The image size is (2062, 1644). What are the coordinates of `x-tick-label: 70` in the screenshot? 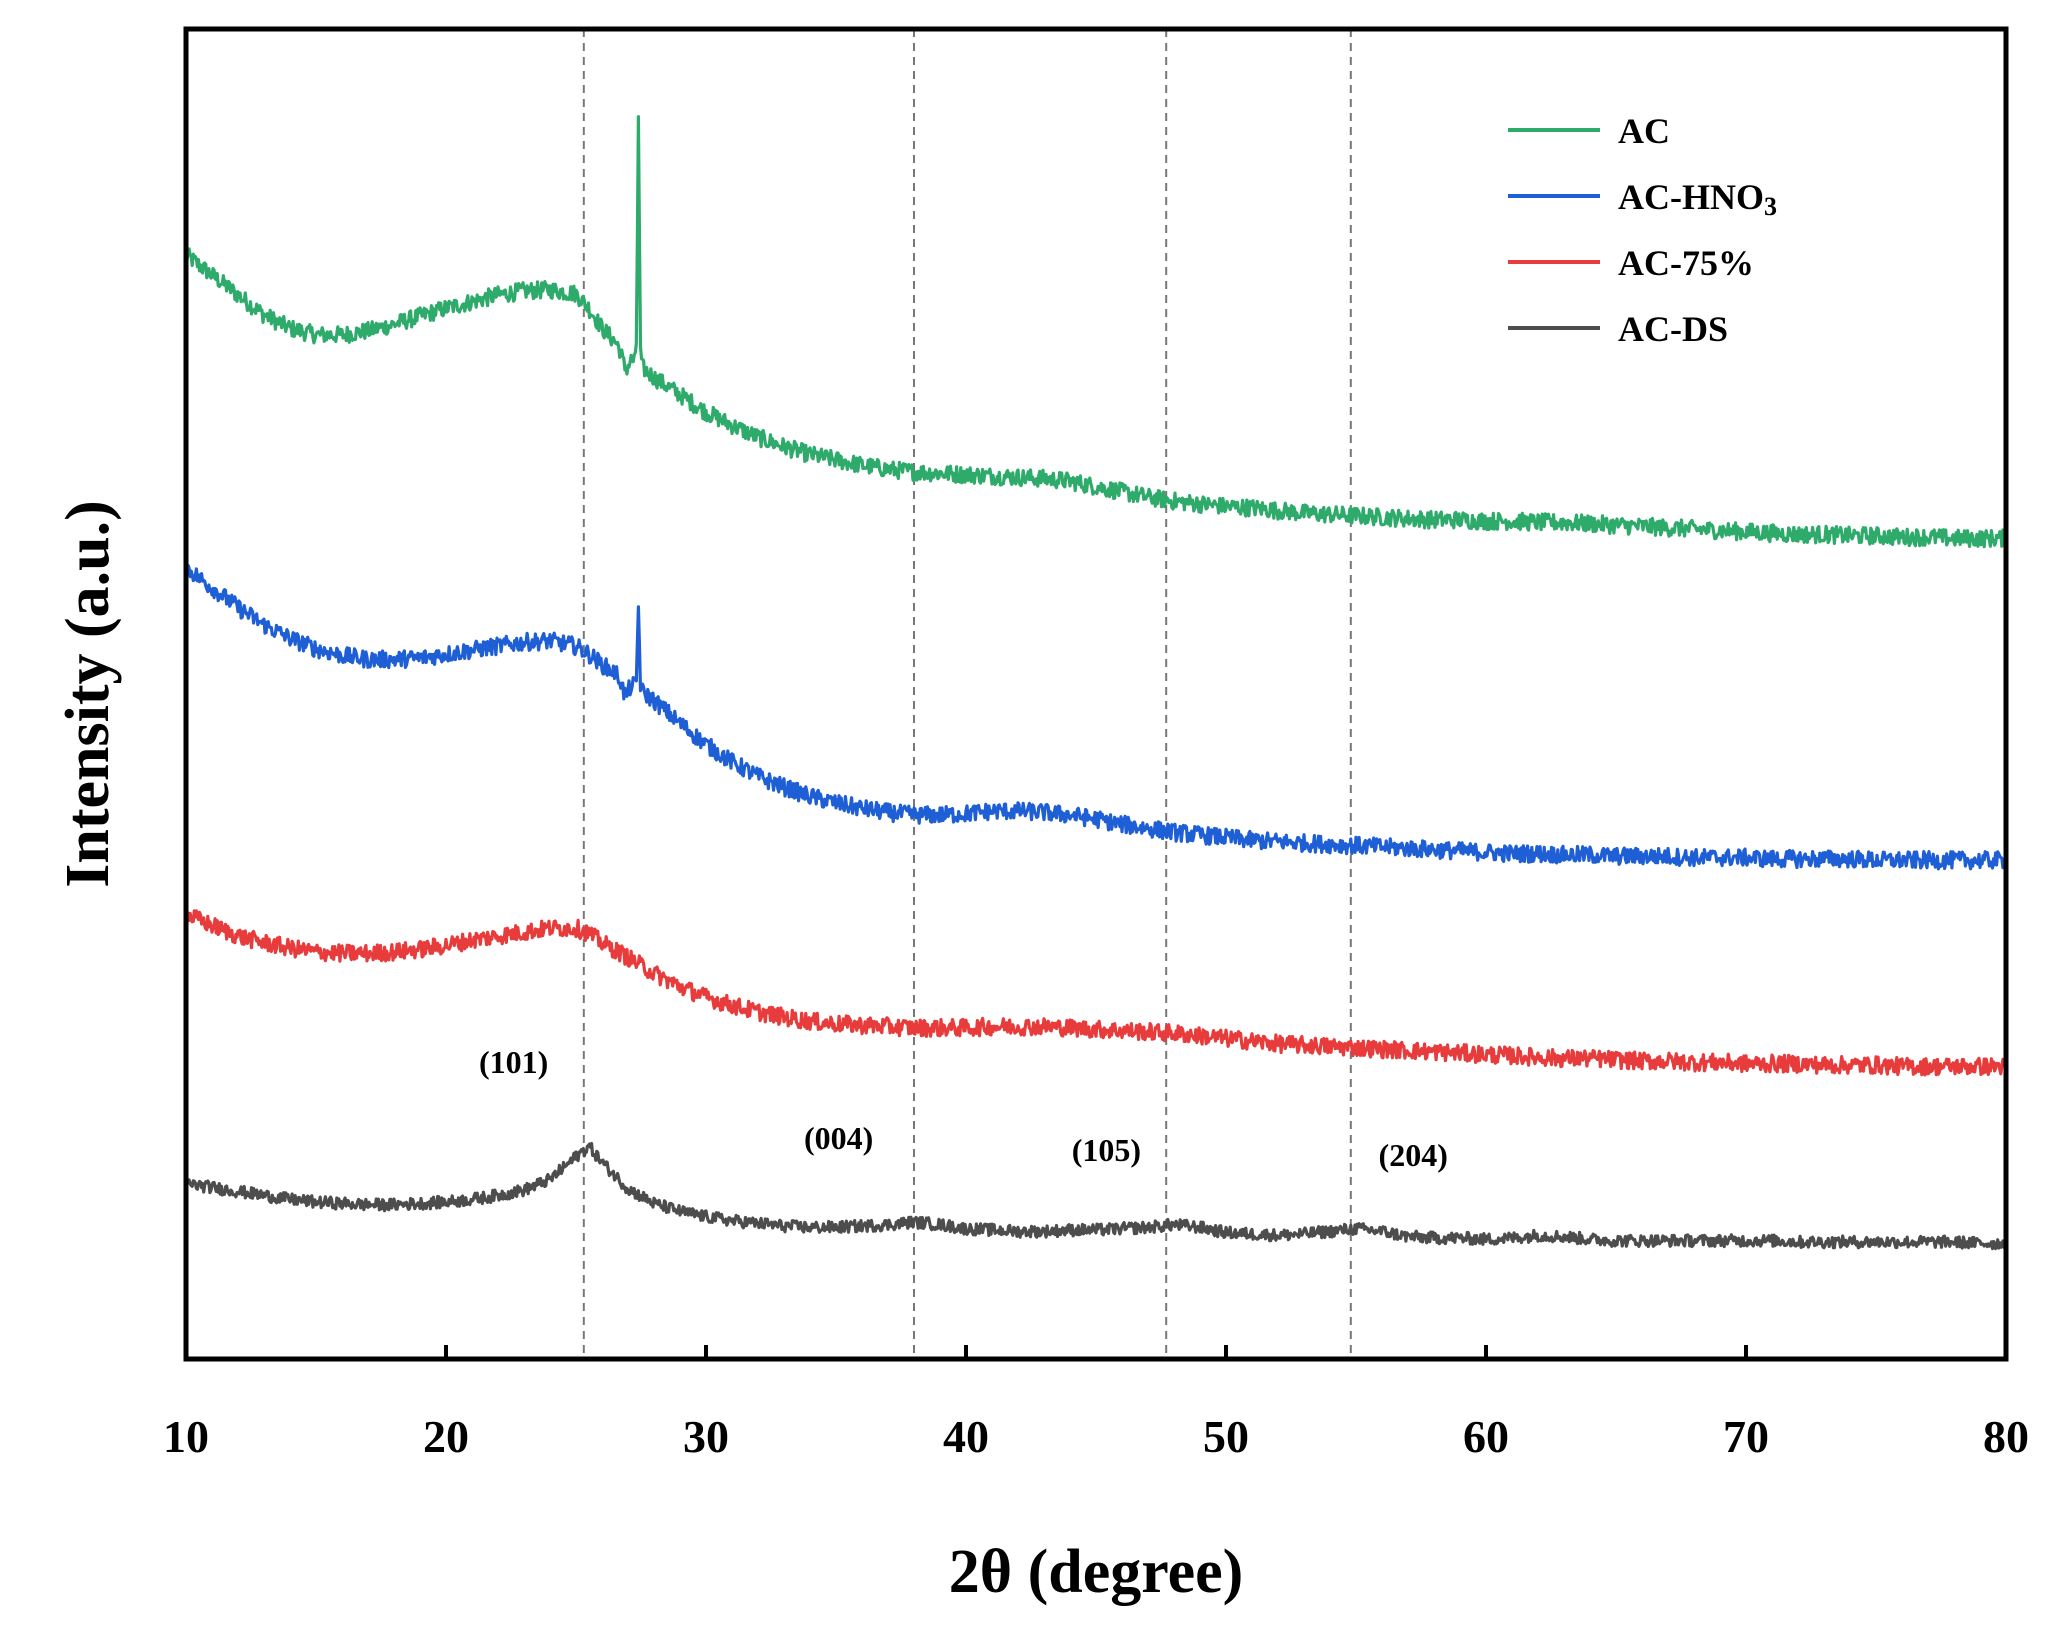 It's located at (1746, 1436).